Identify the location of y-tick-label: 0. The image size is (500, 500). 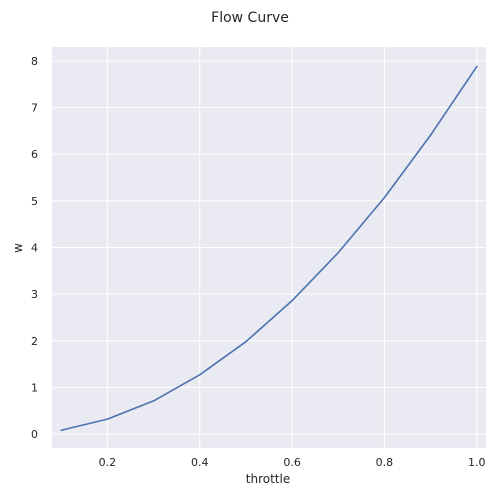
(34, 434).